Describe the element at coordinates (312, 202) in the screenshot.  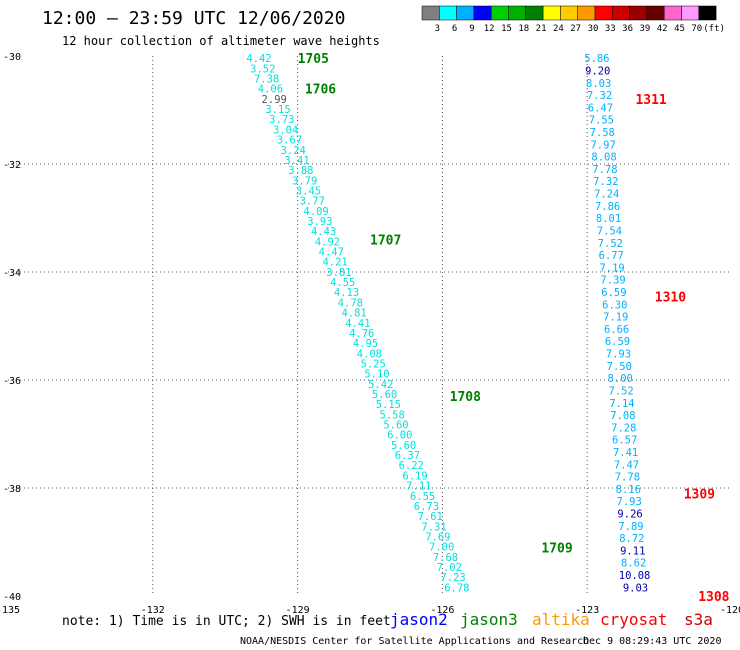
I see `swh-value: 3.77` at that location.